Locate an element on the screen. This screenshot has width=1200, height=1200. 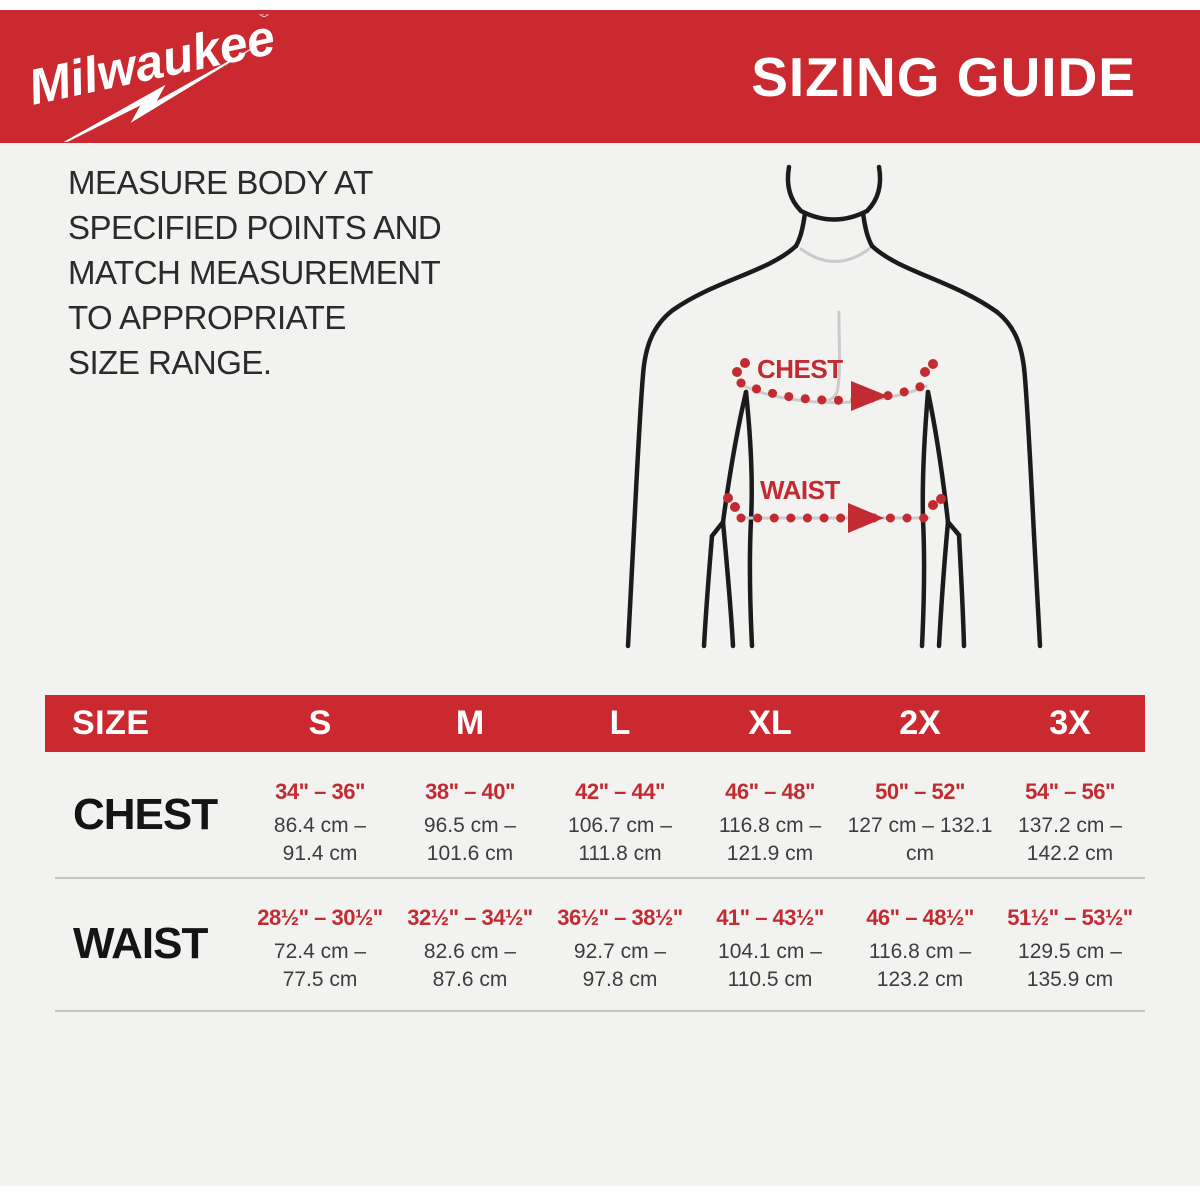
chest-s-inches: 34" – 36" is located at coordinates (320, 791).